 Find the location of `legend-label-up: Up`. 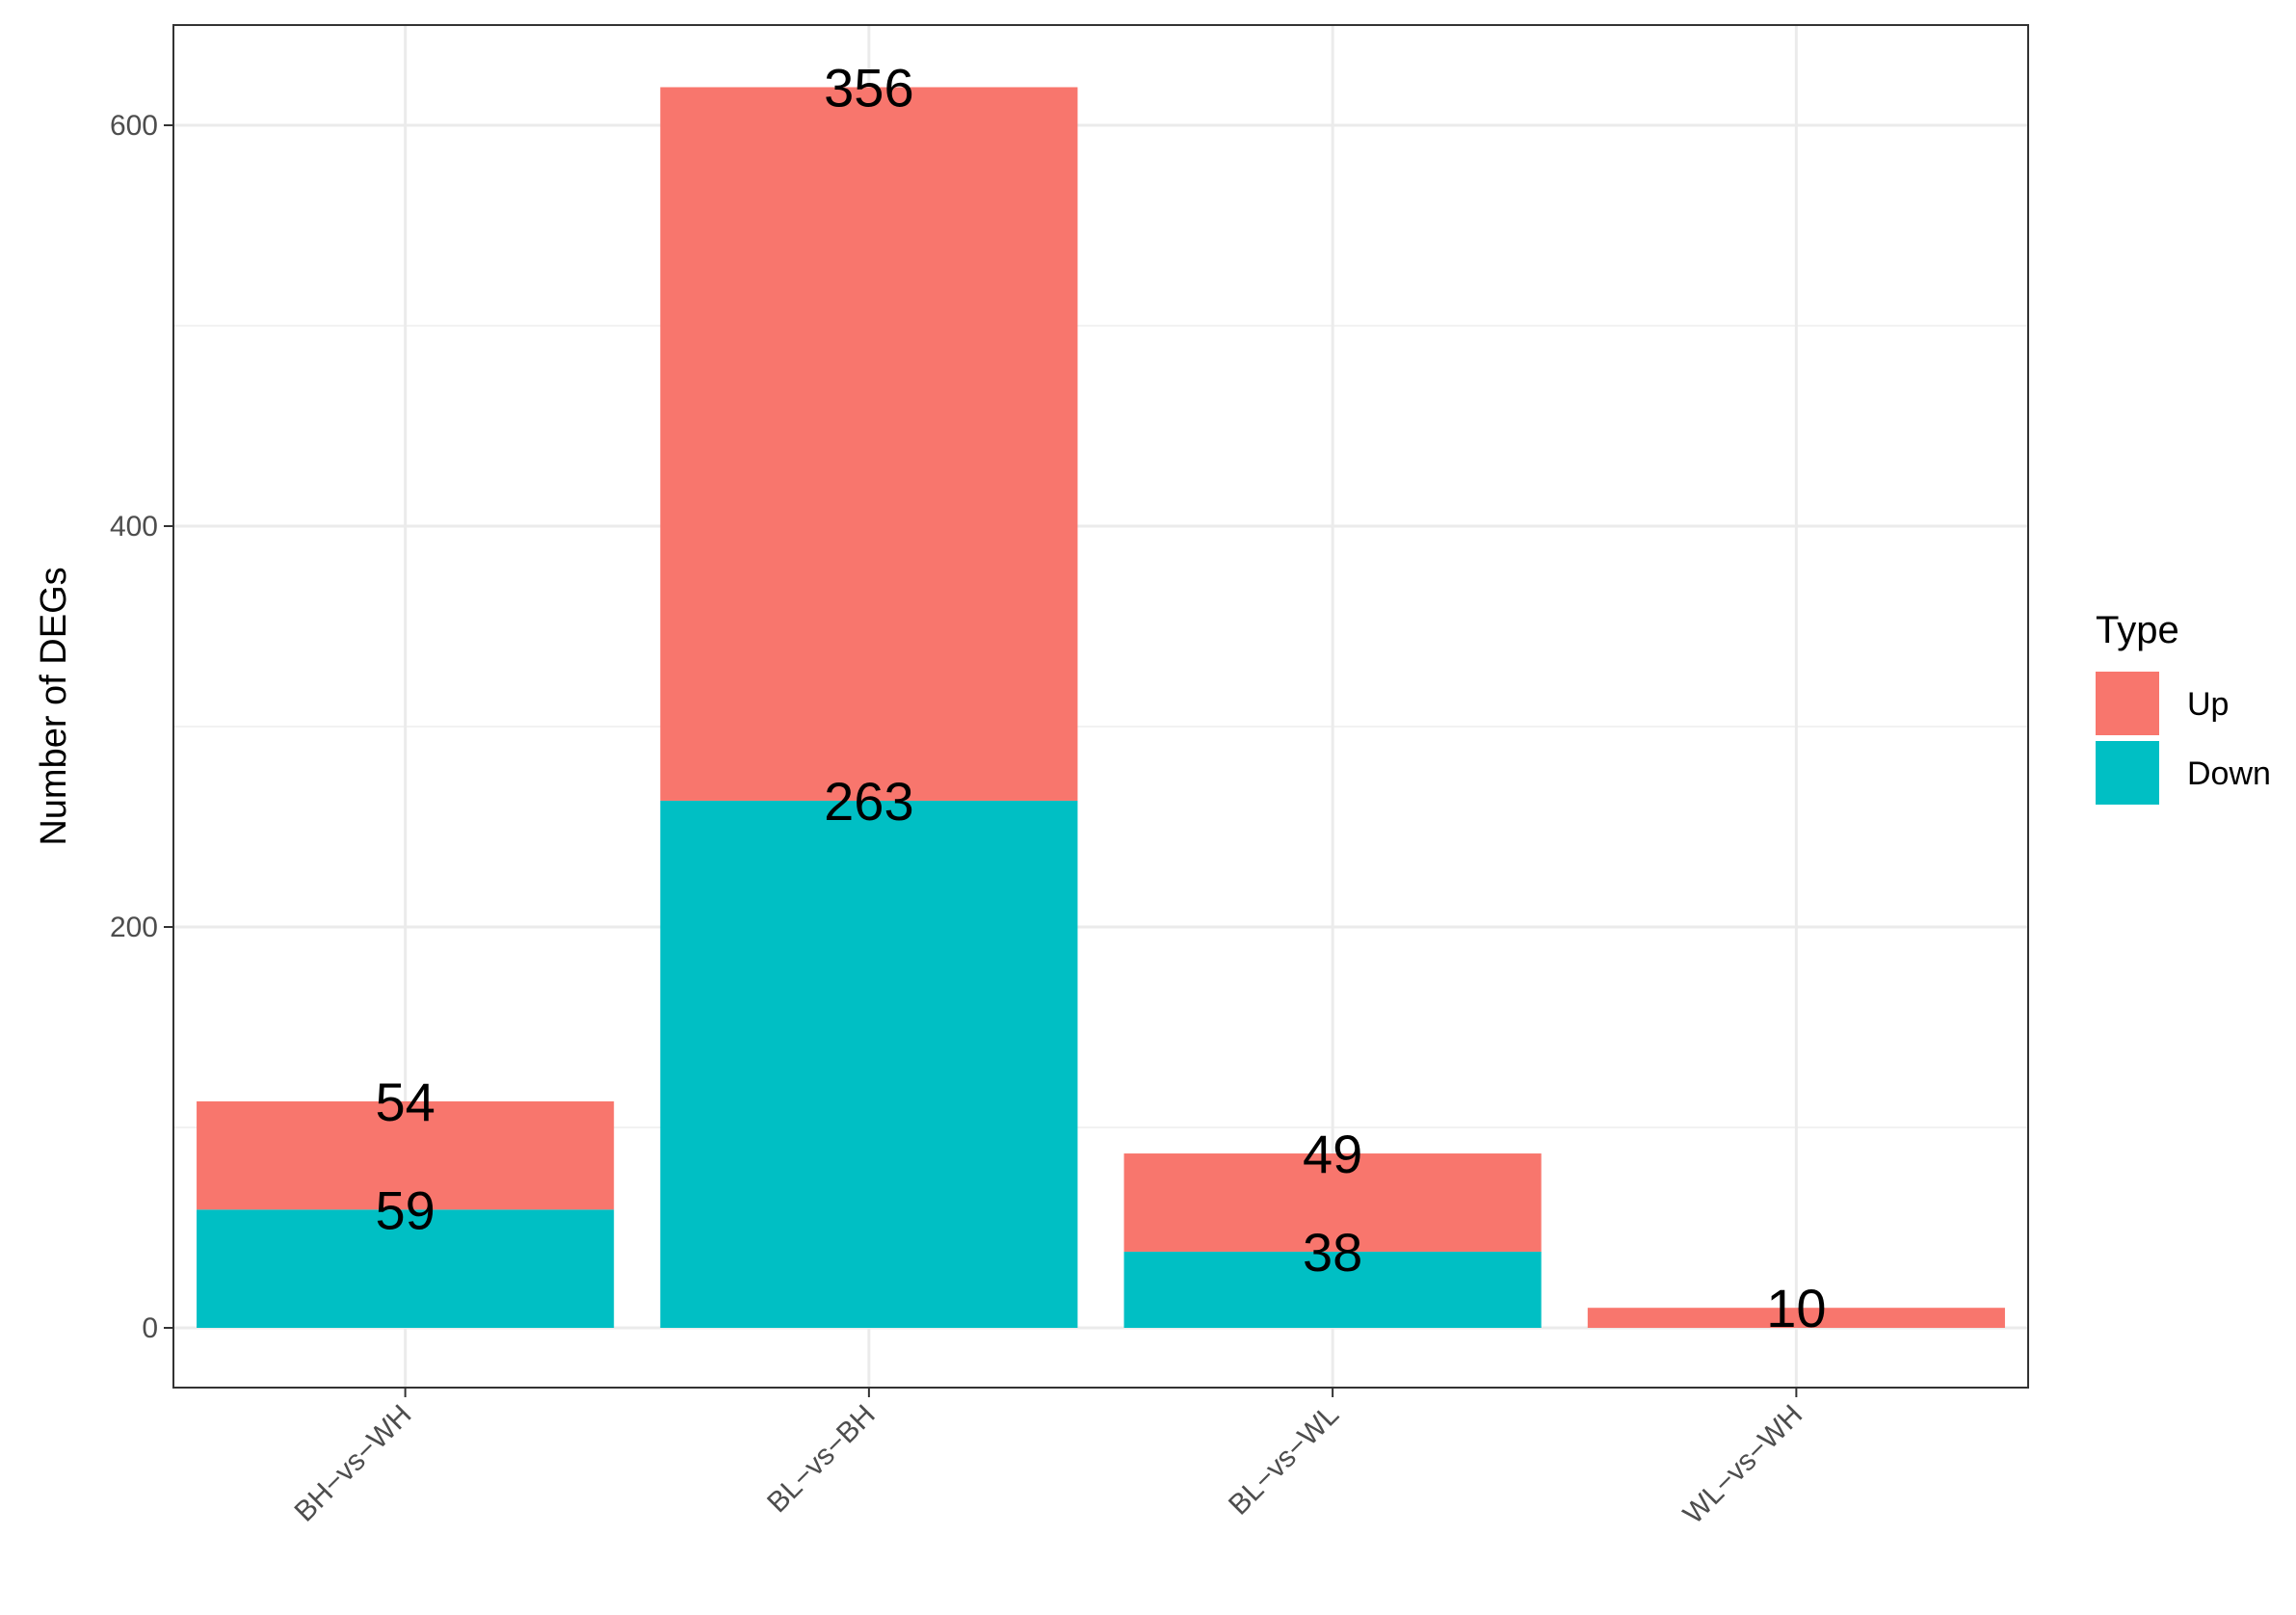

legend-label-up: Up is located at coordinates (2208, 704).